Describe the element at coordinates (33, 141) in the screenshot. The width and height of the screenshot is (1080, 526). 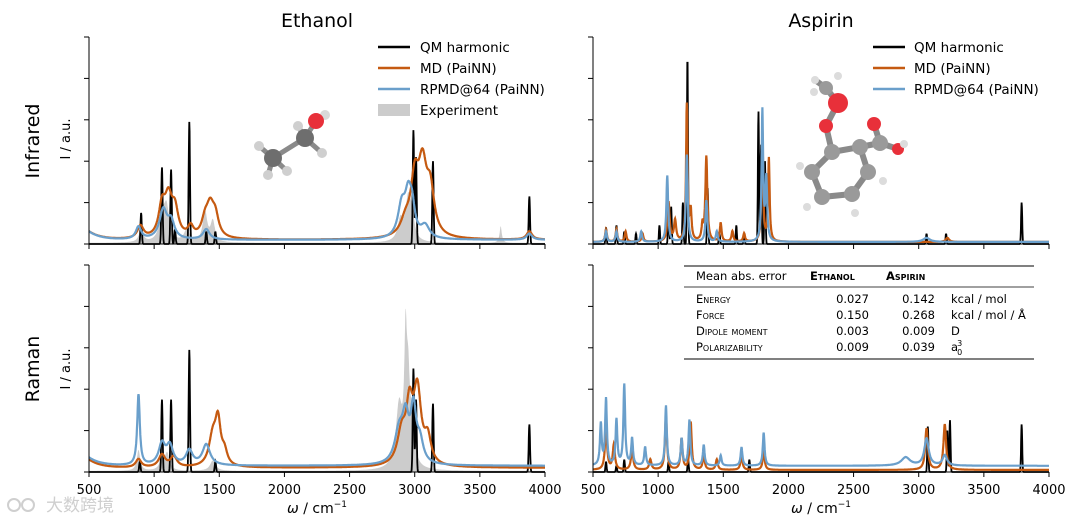
I see `row-label-infrared: Infrared` at that location.